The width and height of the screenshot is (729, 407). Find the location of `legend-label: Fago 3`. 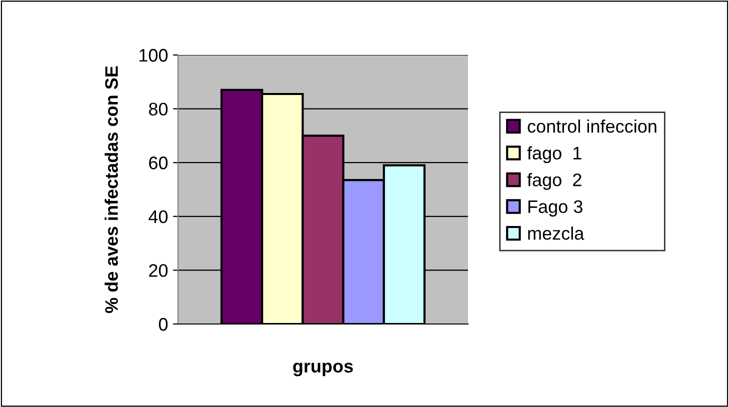

legend-label: Fago 3 is located at coordinates (555, 208).